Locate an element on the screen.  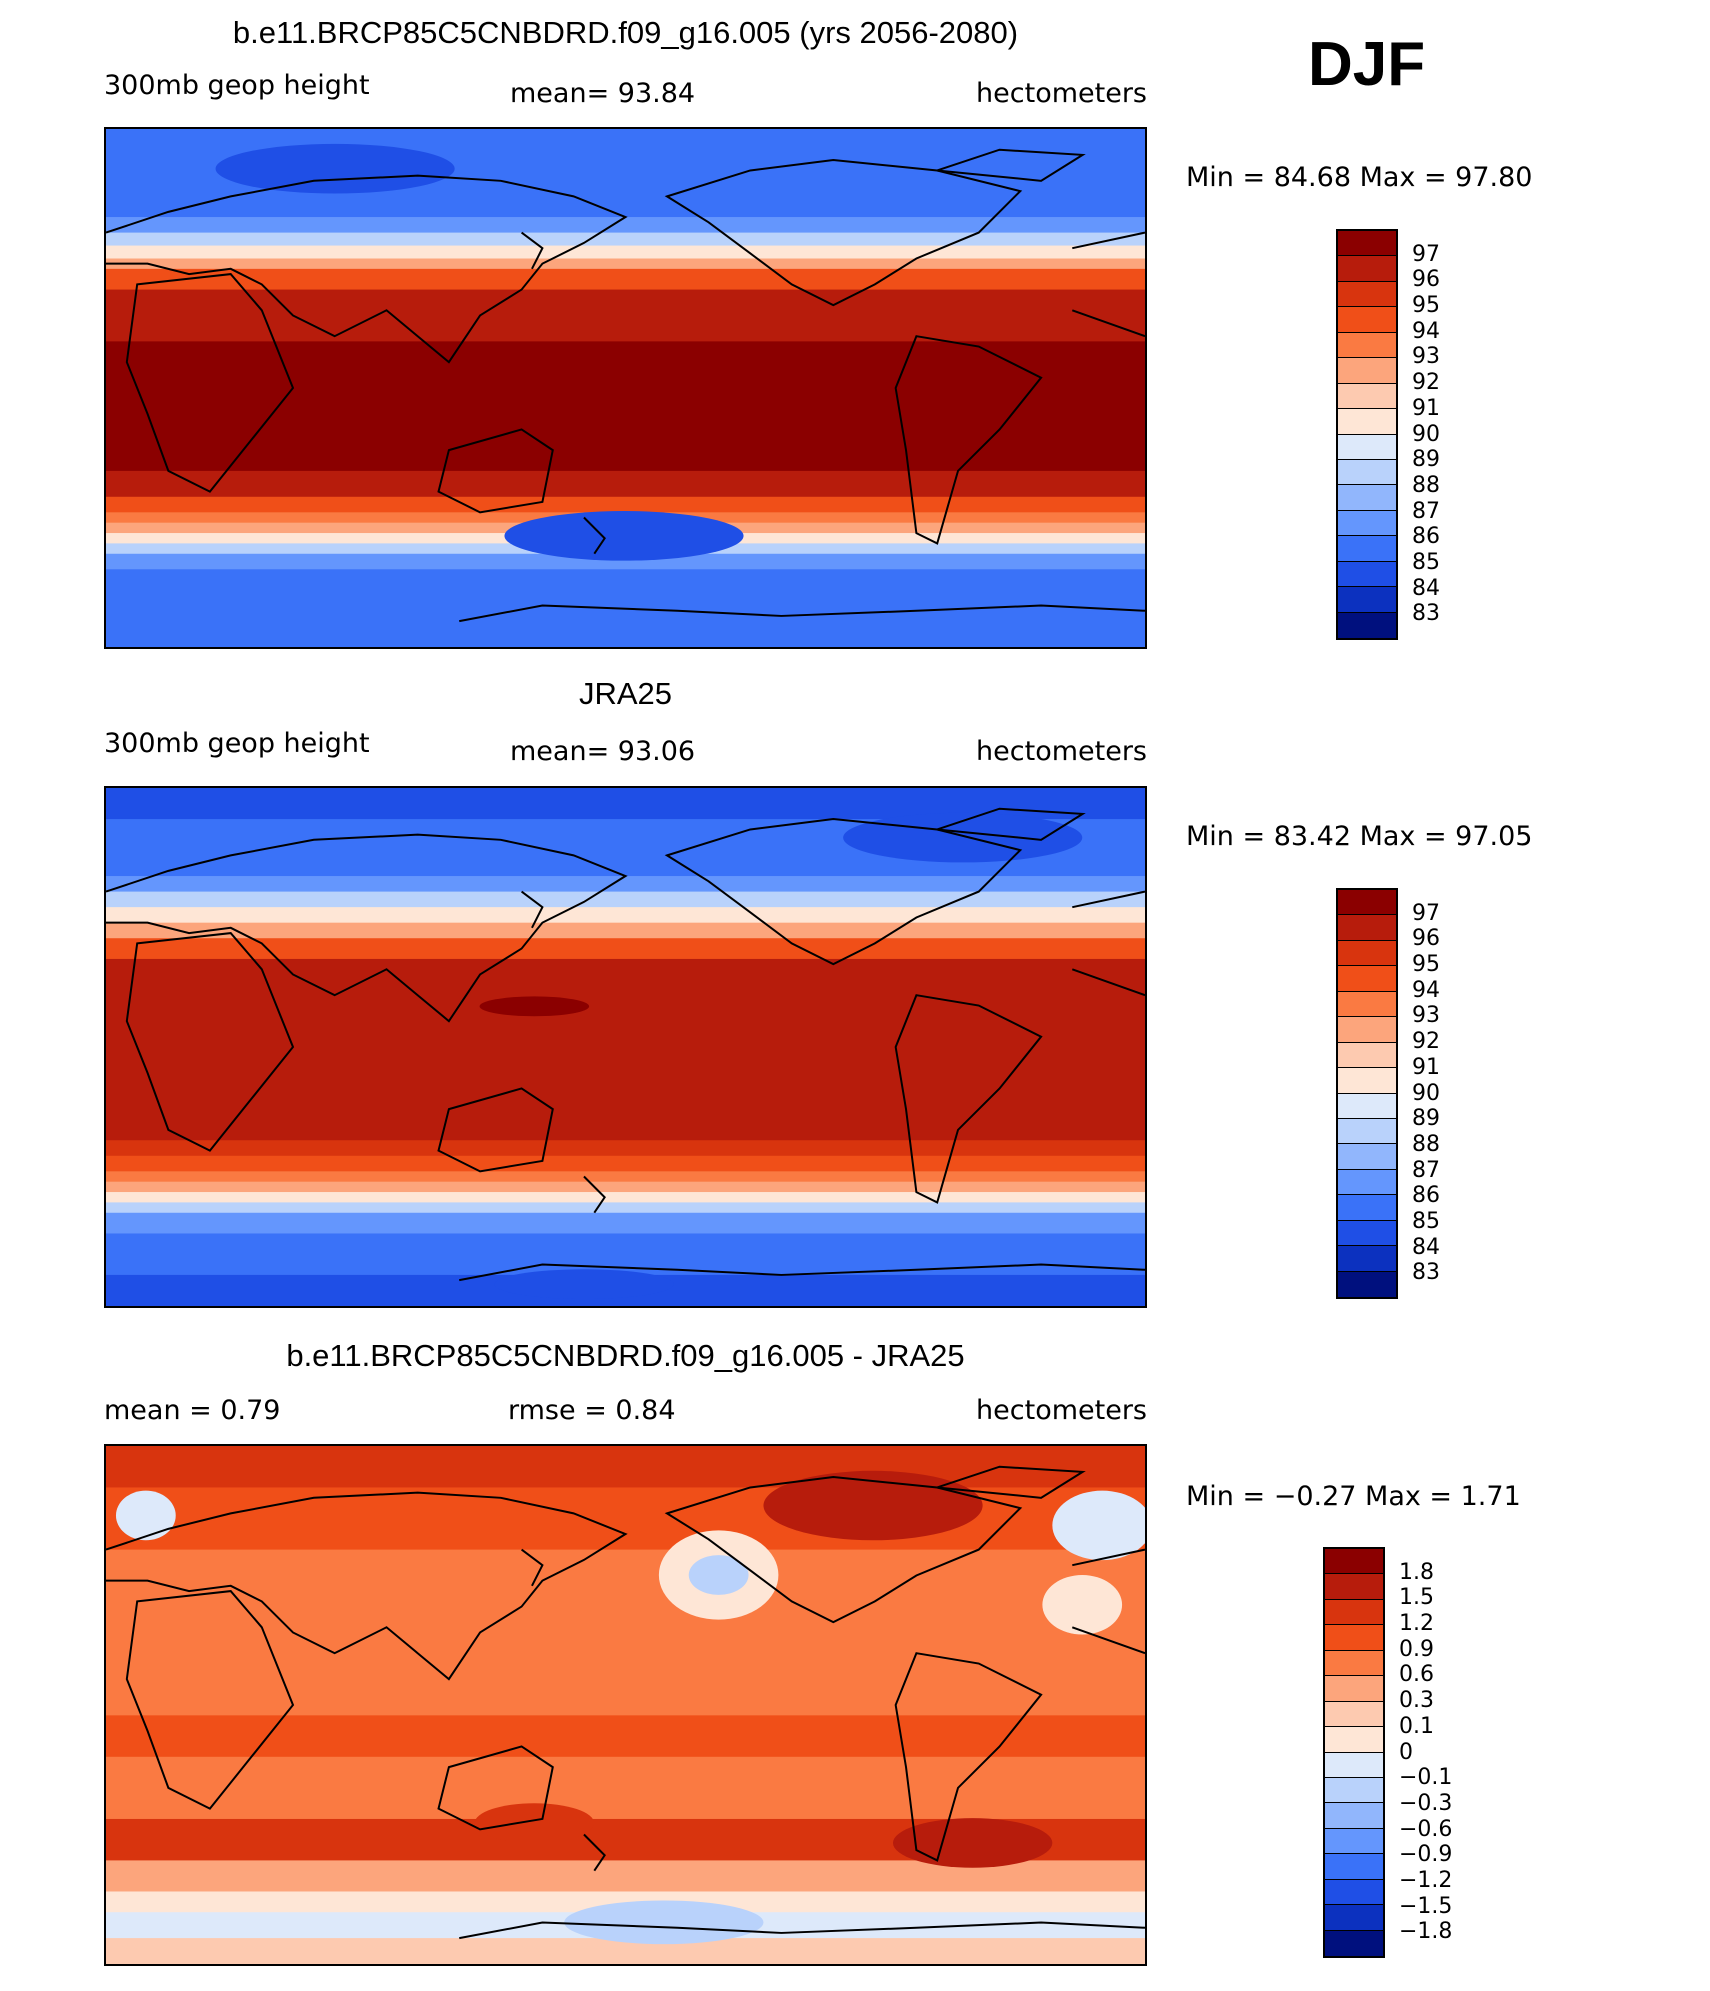
colorbar-label: 1.8 is located at coordinates (1416, 1572).